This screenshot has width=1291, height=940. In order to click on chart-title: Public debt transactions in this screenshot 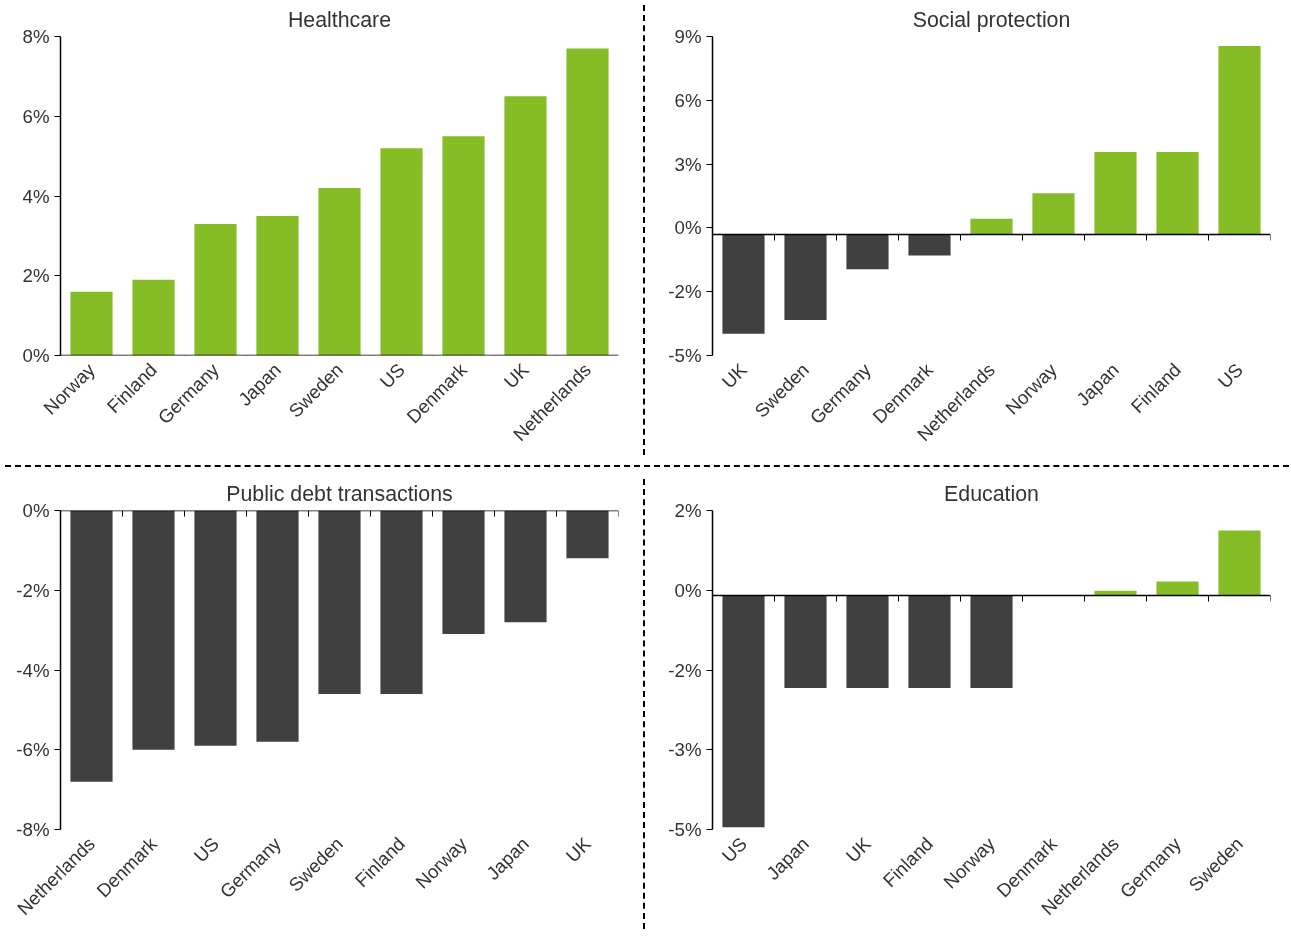, I will do `click(339, 493)`.